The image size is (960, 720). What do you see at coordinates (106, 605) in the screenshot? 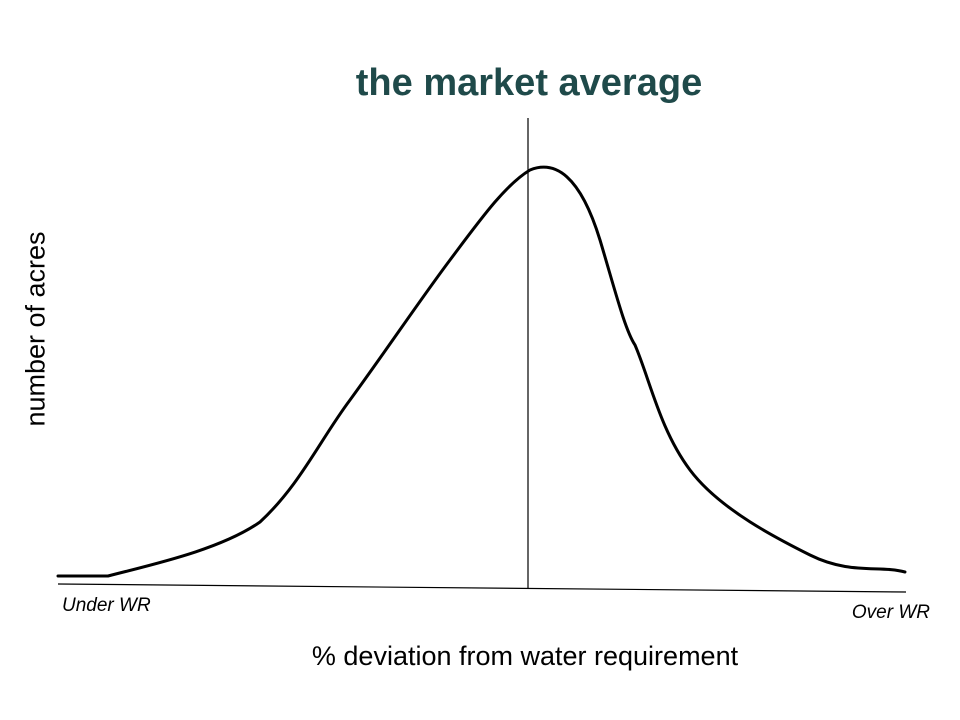
I see `under-wr-label: Under WR` at bounding box center [106, 605].